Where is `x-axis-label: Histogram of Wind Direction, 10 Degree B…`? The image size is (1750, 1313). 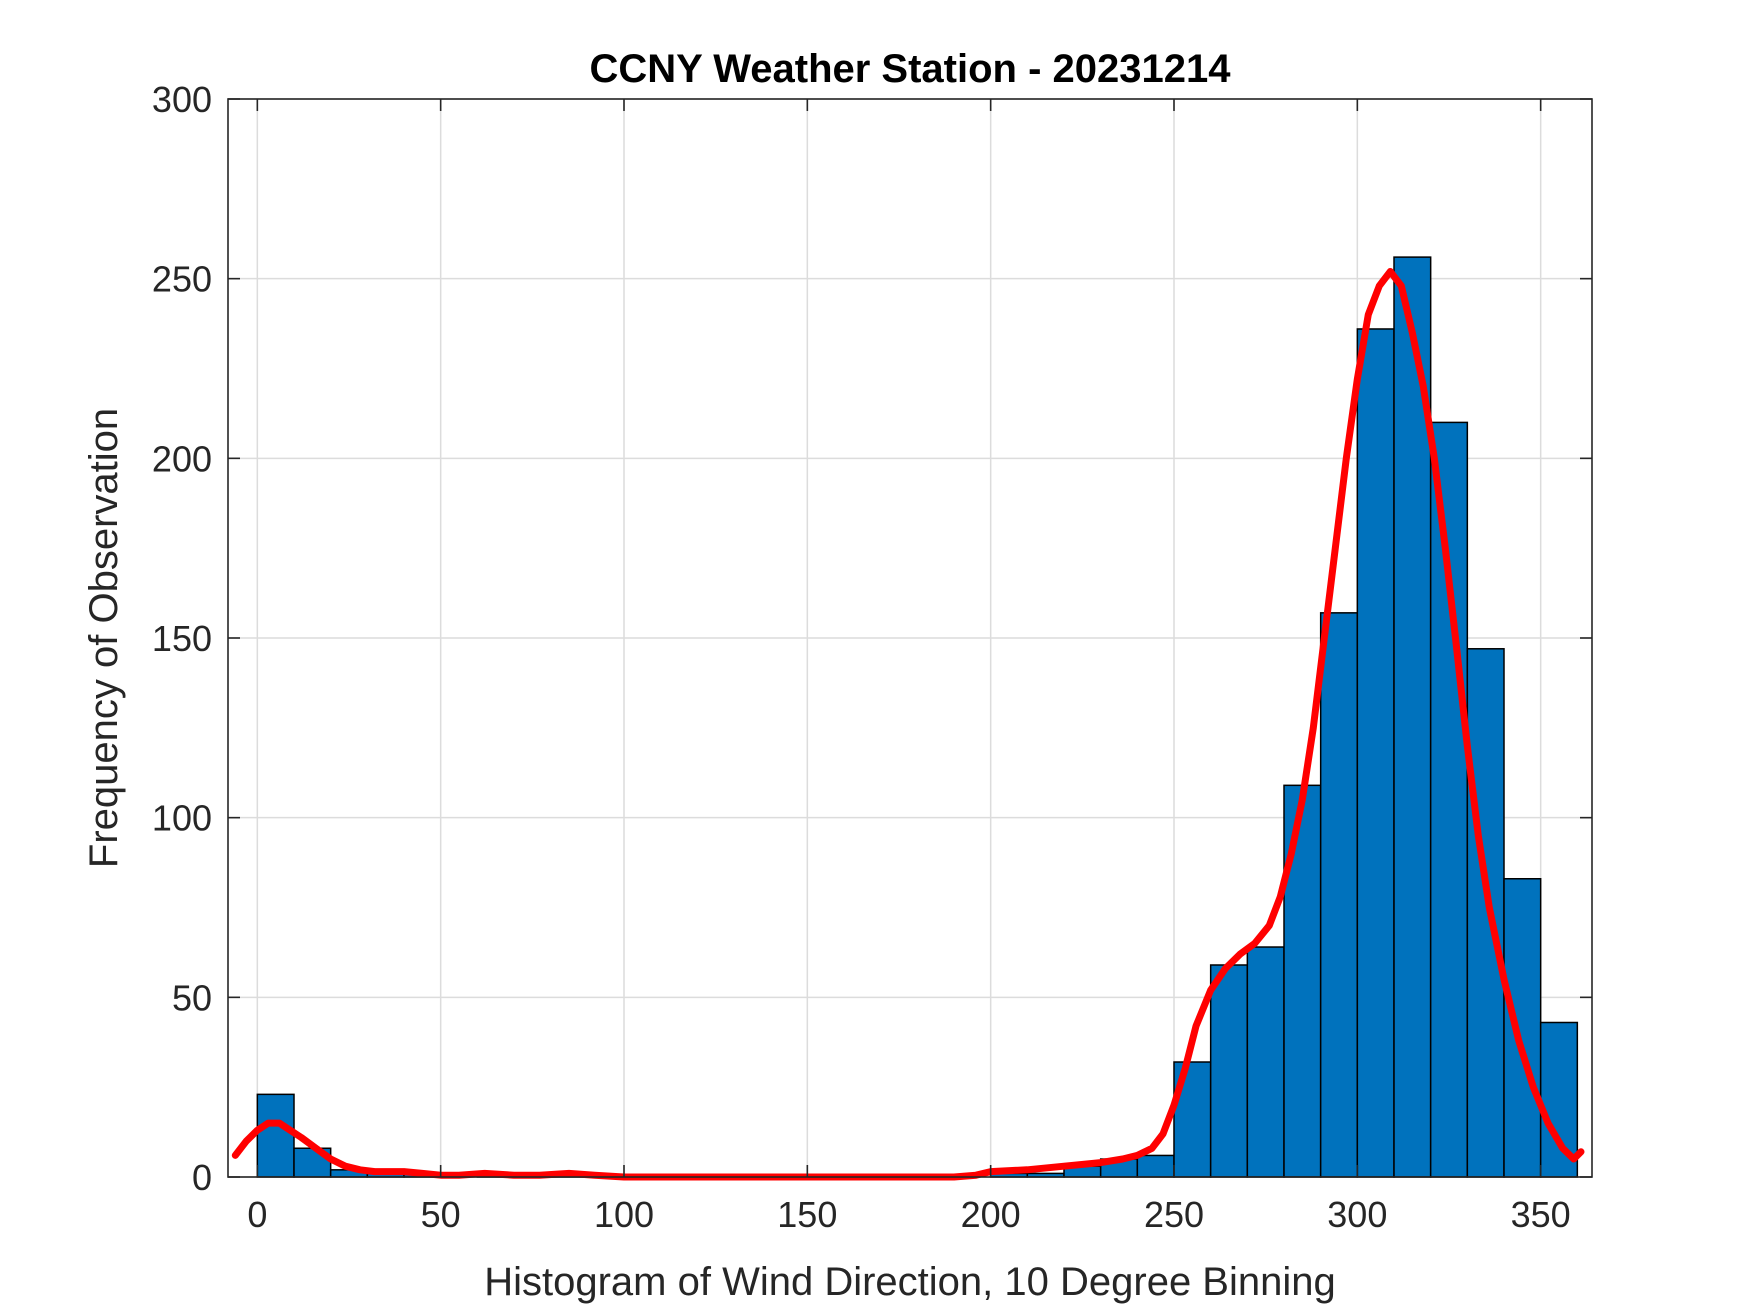 x-axis-label: Histogram of Wind Direction, 10 Degree B… is located at coordinates (910, 1282).